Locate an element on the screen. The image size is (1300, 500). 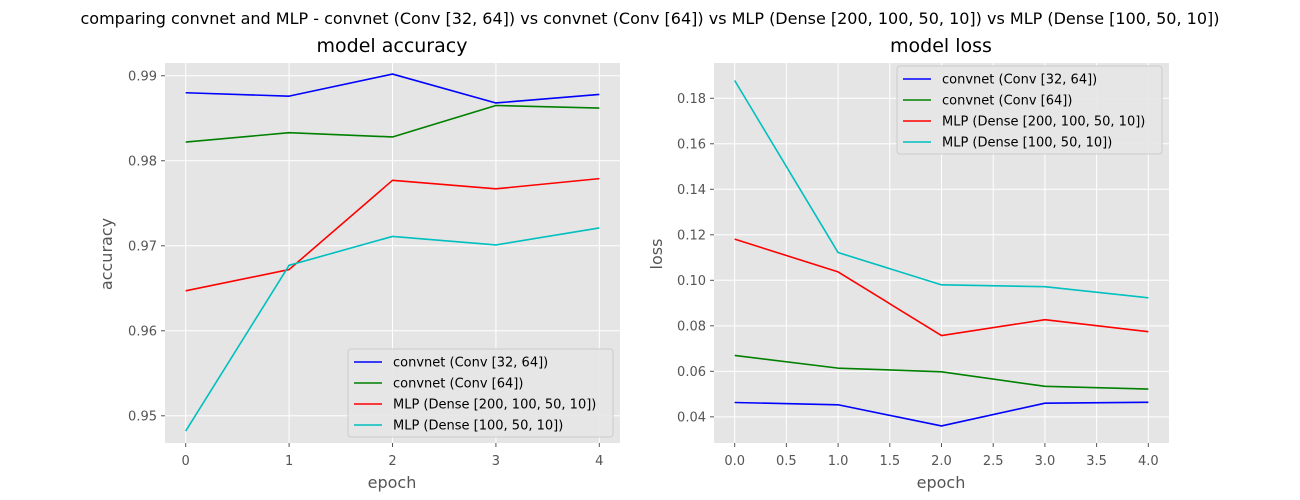
accuracy-legend-box is located at coordinates (480, 393).